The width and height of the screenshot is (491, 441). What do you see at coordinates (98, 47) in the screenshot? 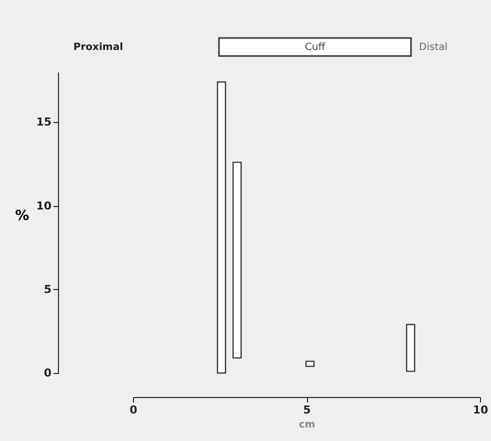
I see `text: Proximal` at bounding box center [98, 47].